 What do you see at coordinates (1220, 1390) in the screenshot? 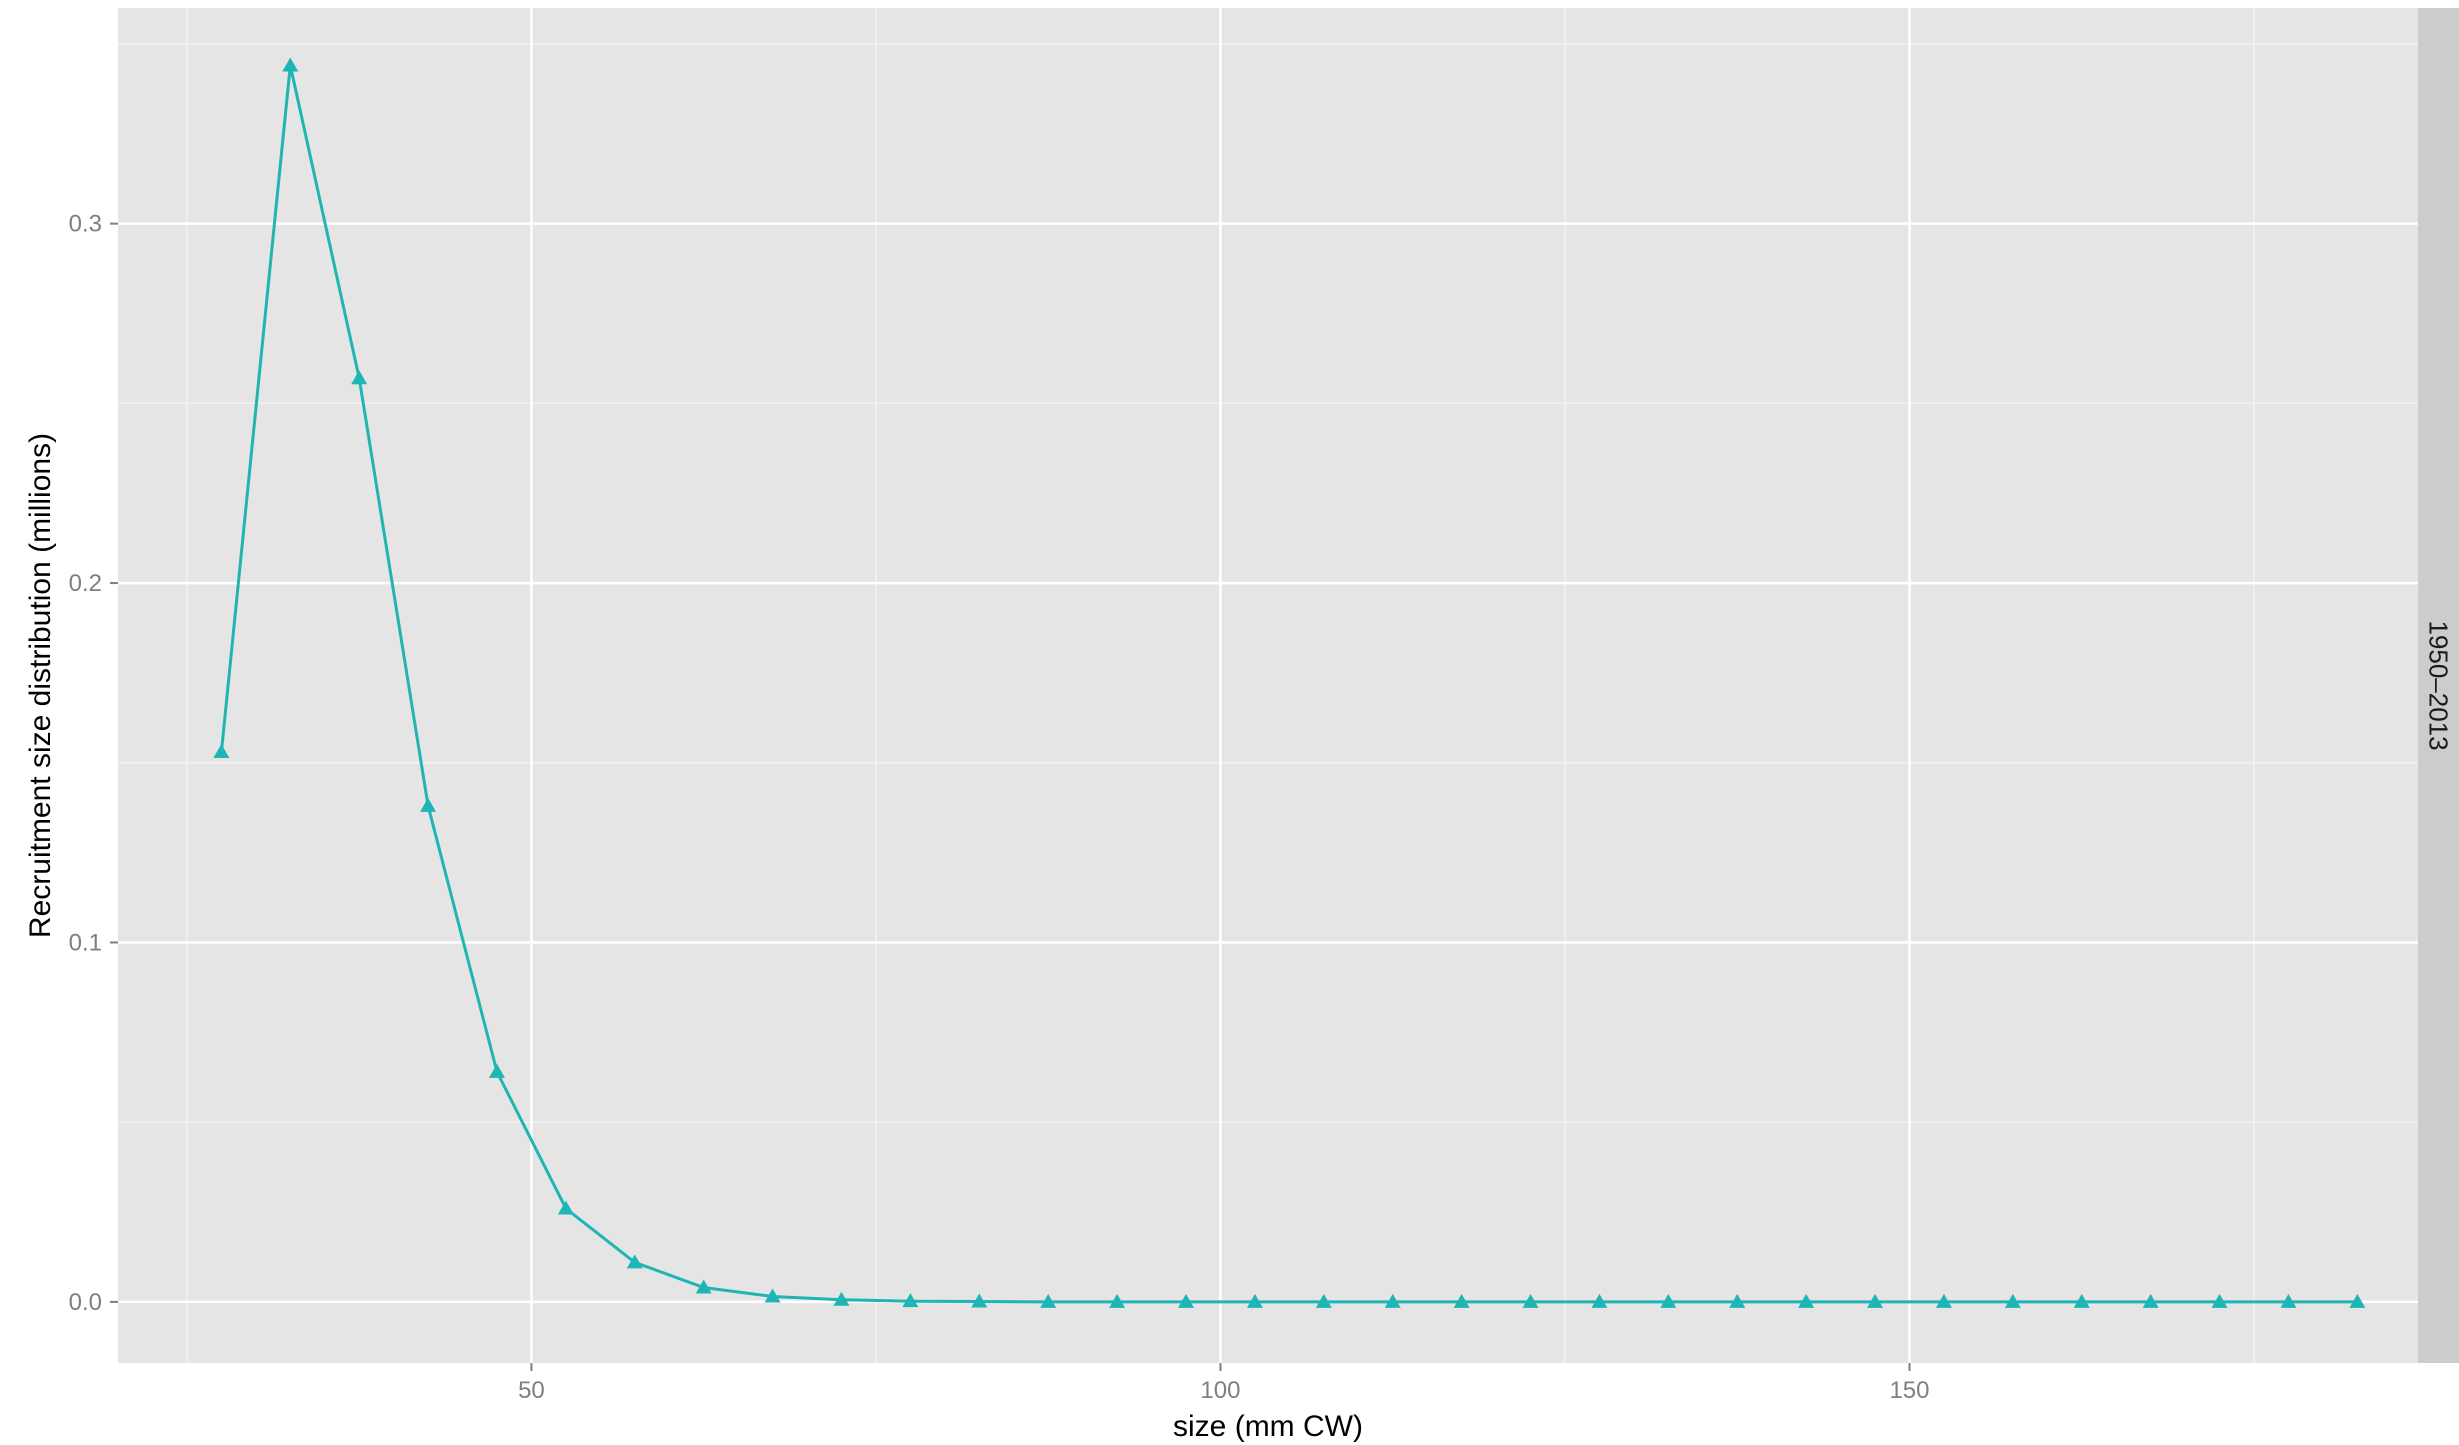
I see `x-tick-label: 100` at bounding box center [1220, 1390].